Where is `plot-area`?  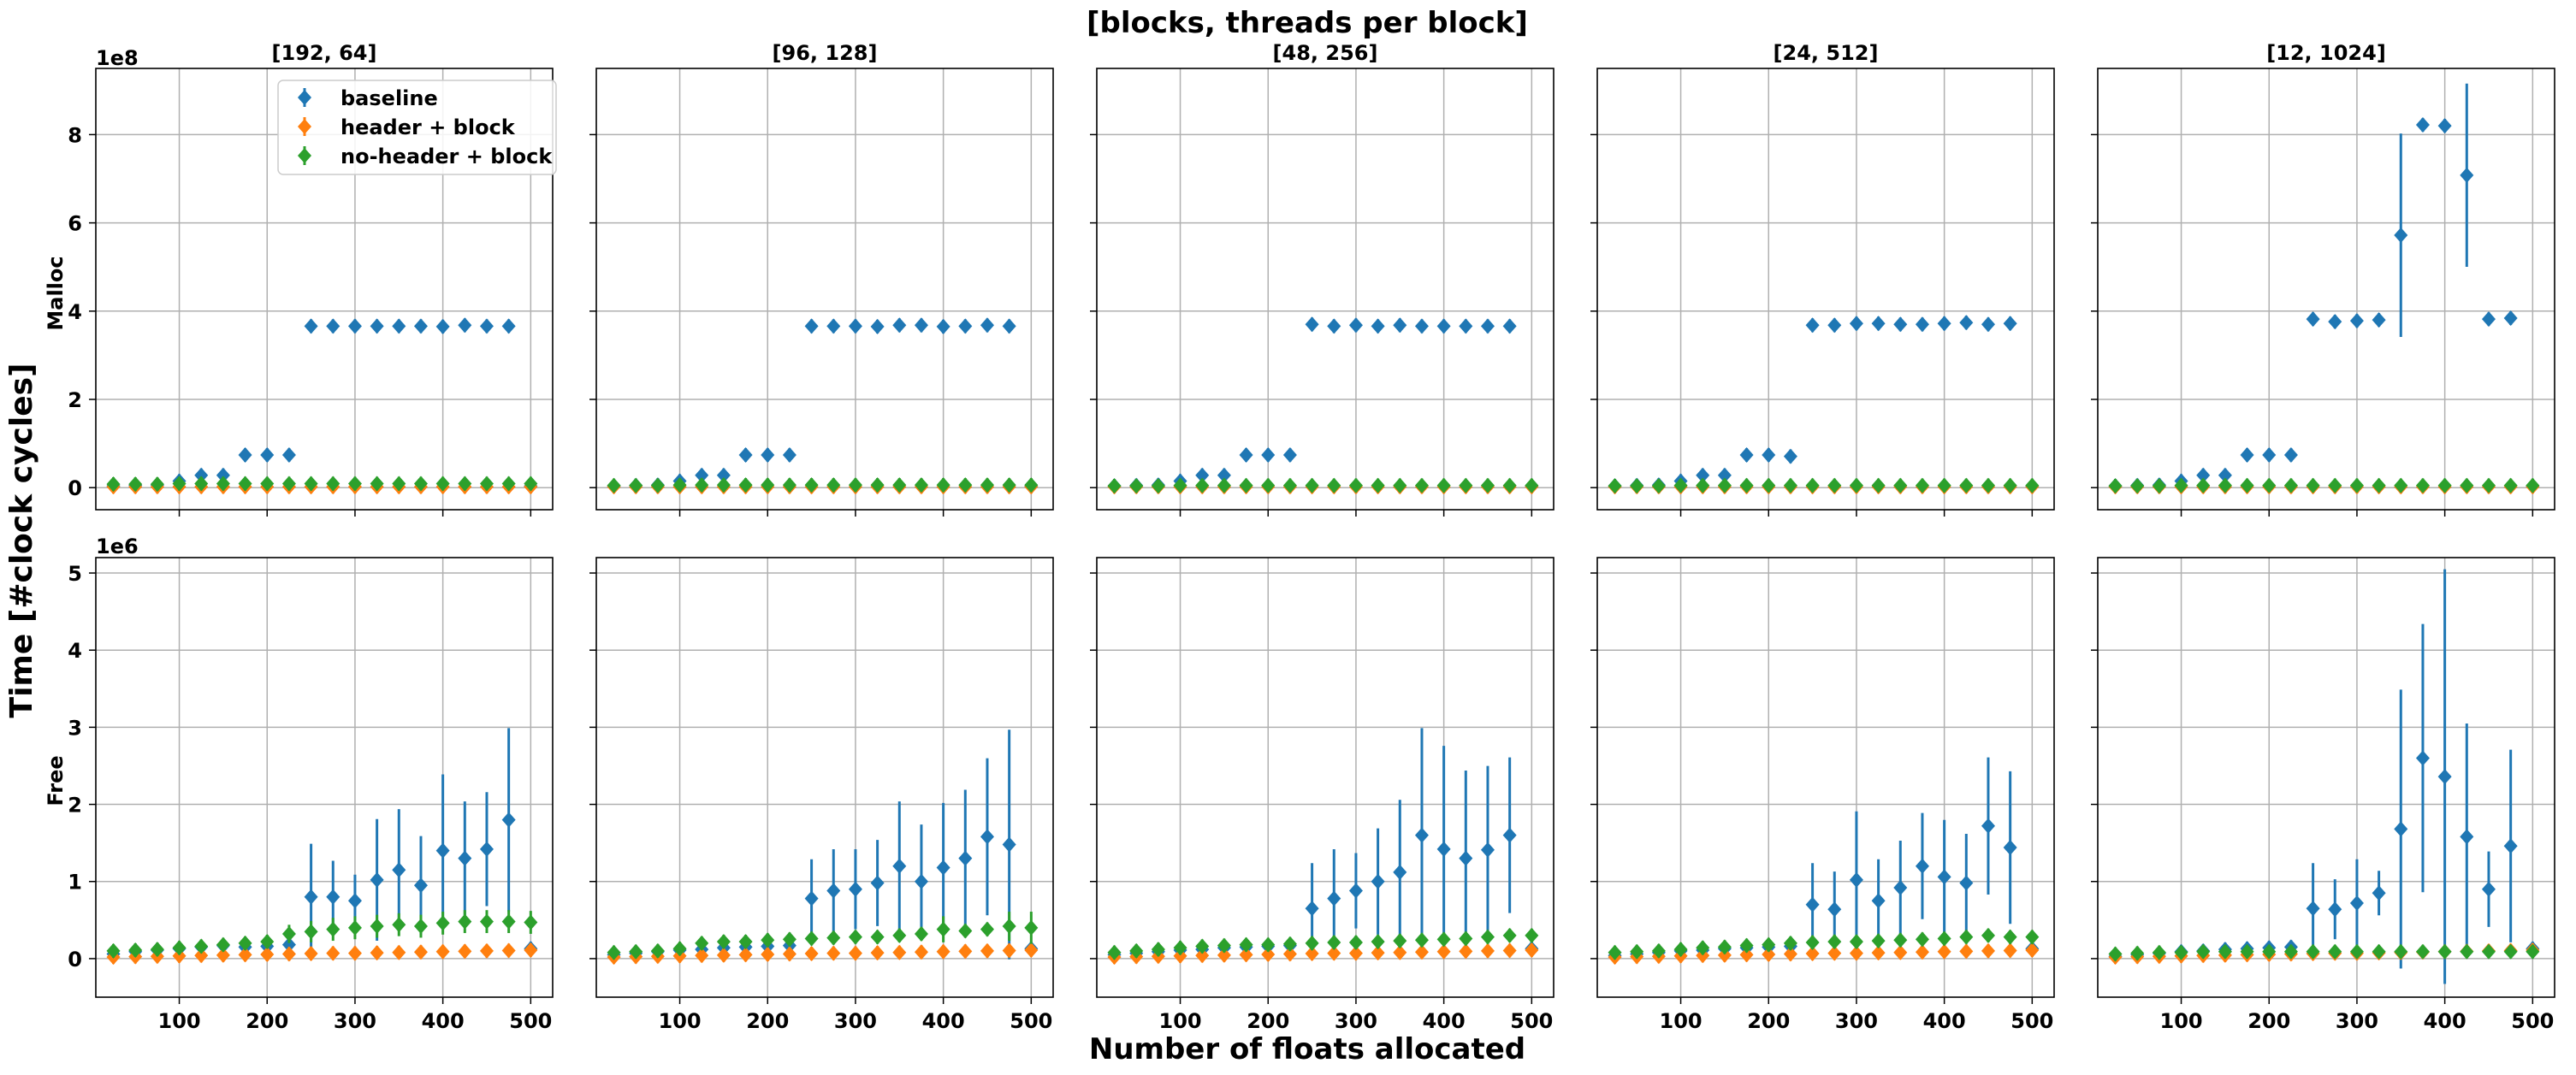 plot-area is located at coordinates (1825, 777).